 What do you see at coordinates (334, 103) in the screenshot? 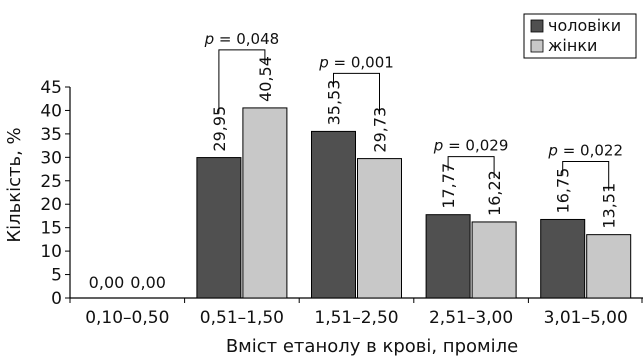
I see `data-label: 35,53` at bounding box center [334, 103].